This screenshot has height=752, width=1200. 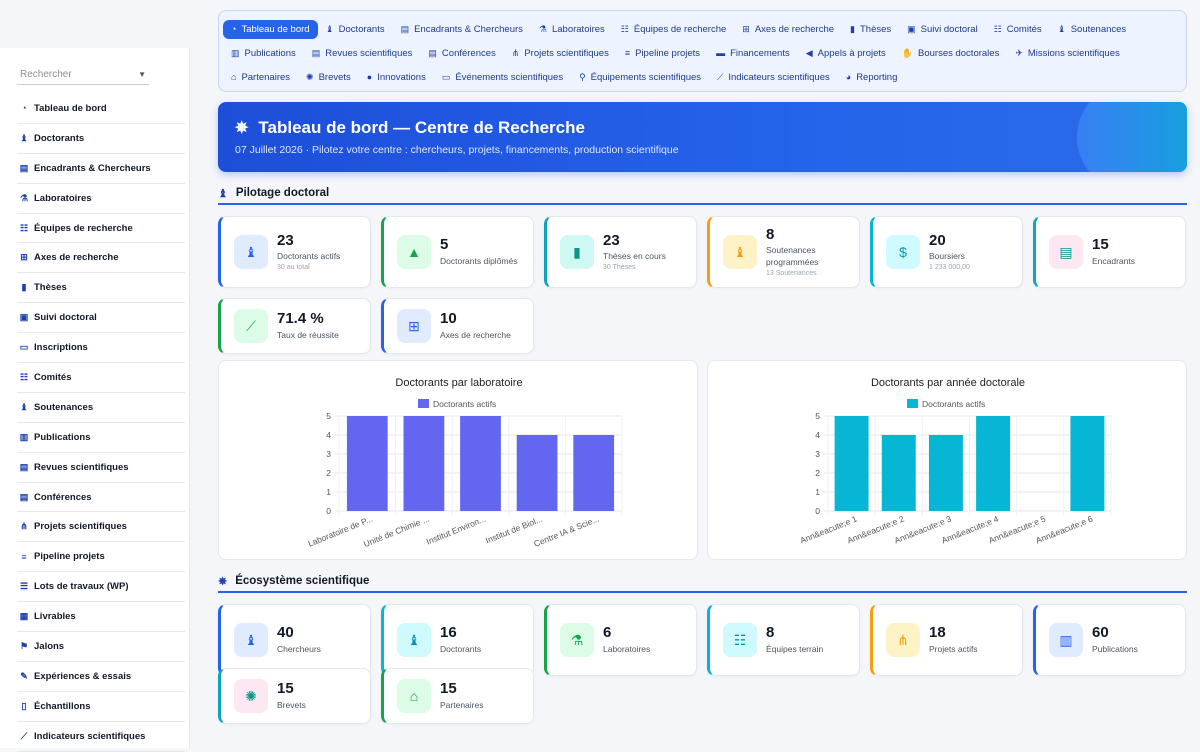 I want to click on top-nav-item: ◔ Tableau de bord, so click(x=270, y=29).